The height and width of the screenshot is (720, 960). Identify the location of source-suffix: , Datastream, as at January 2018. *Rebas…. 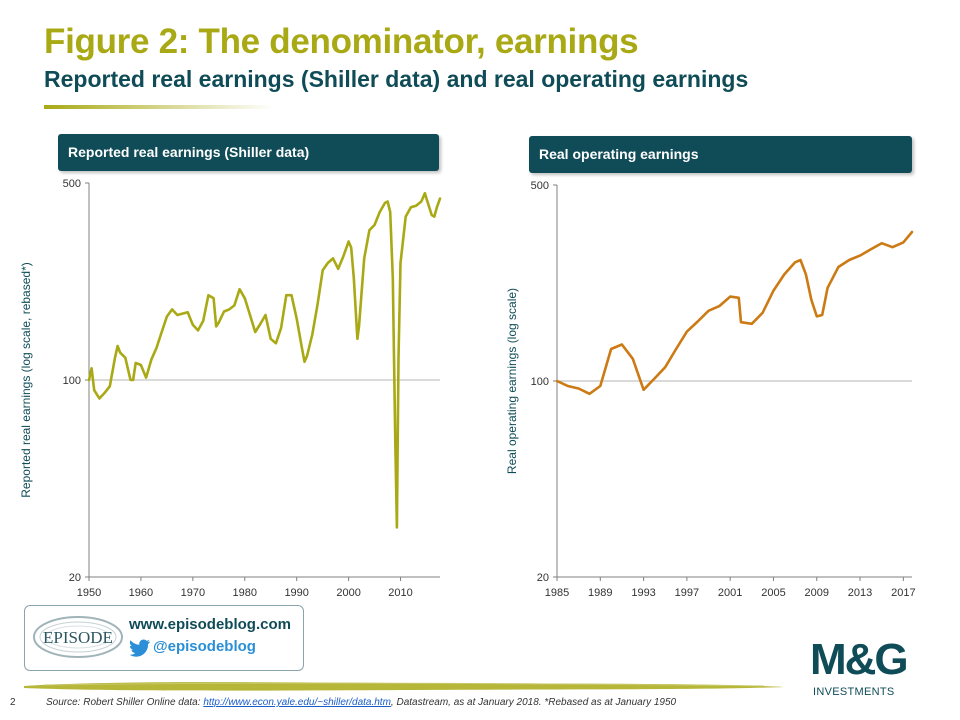
(533, 702).